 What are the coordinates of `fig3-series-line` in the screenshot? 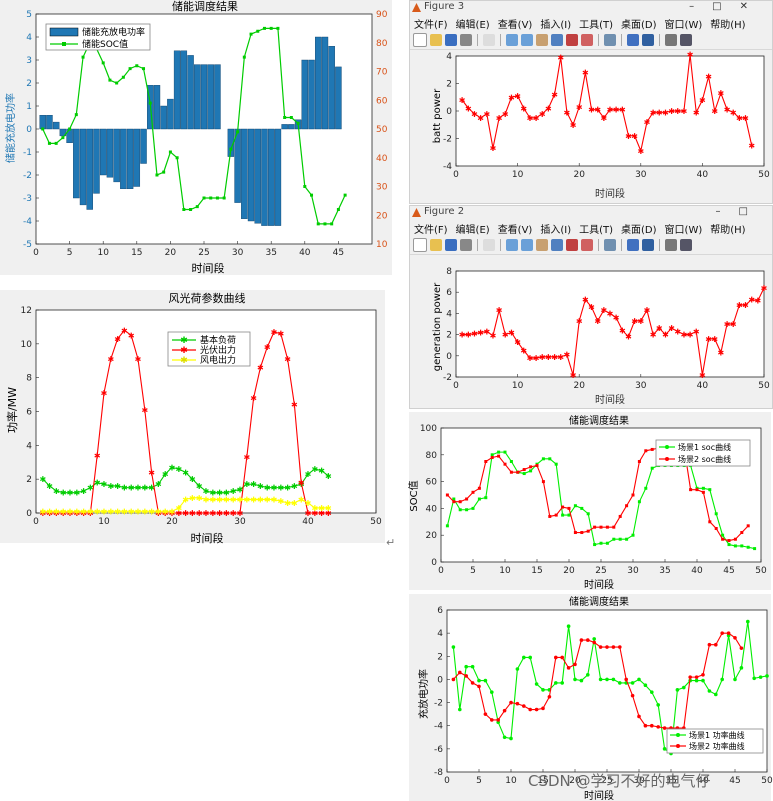 It's located at (607, 103).